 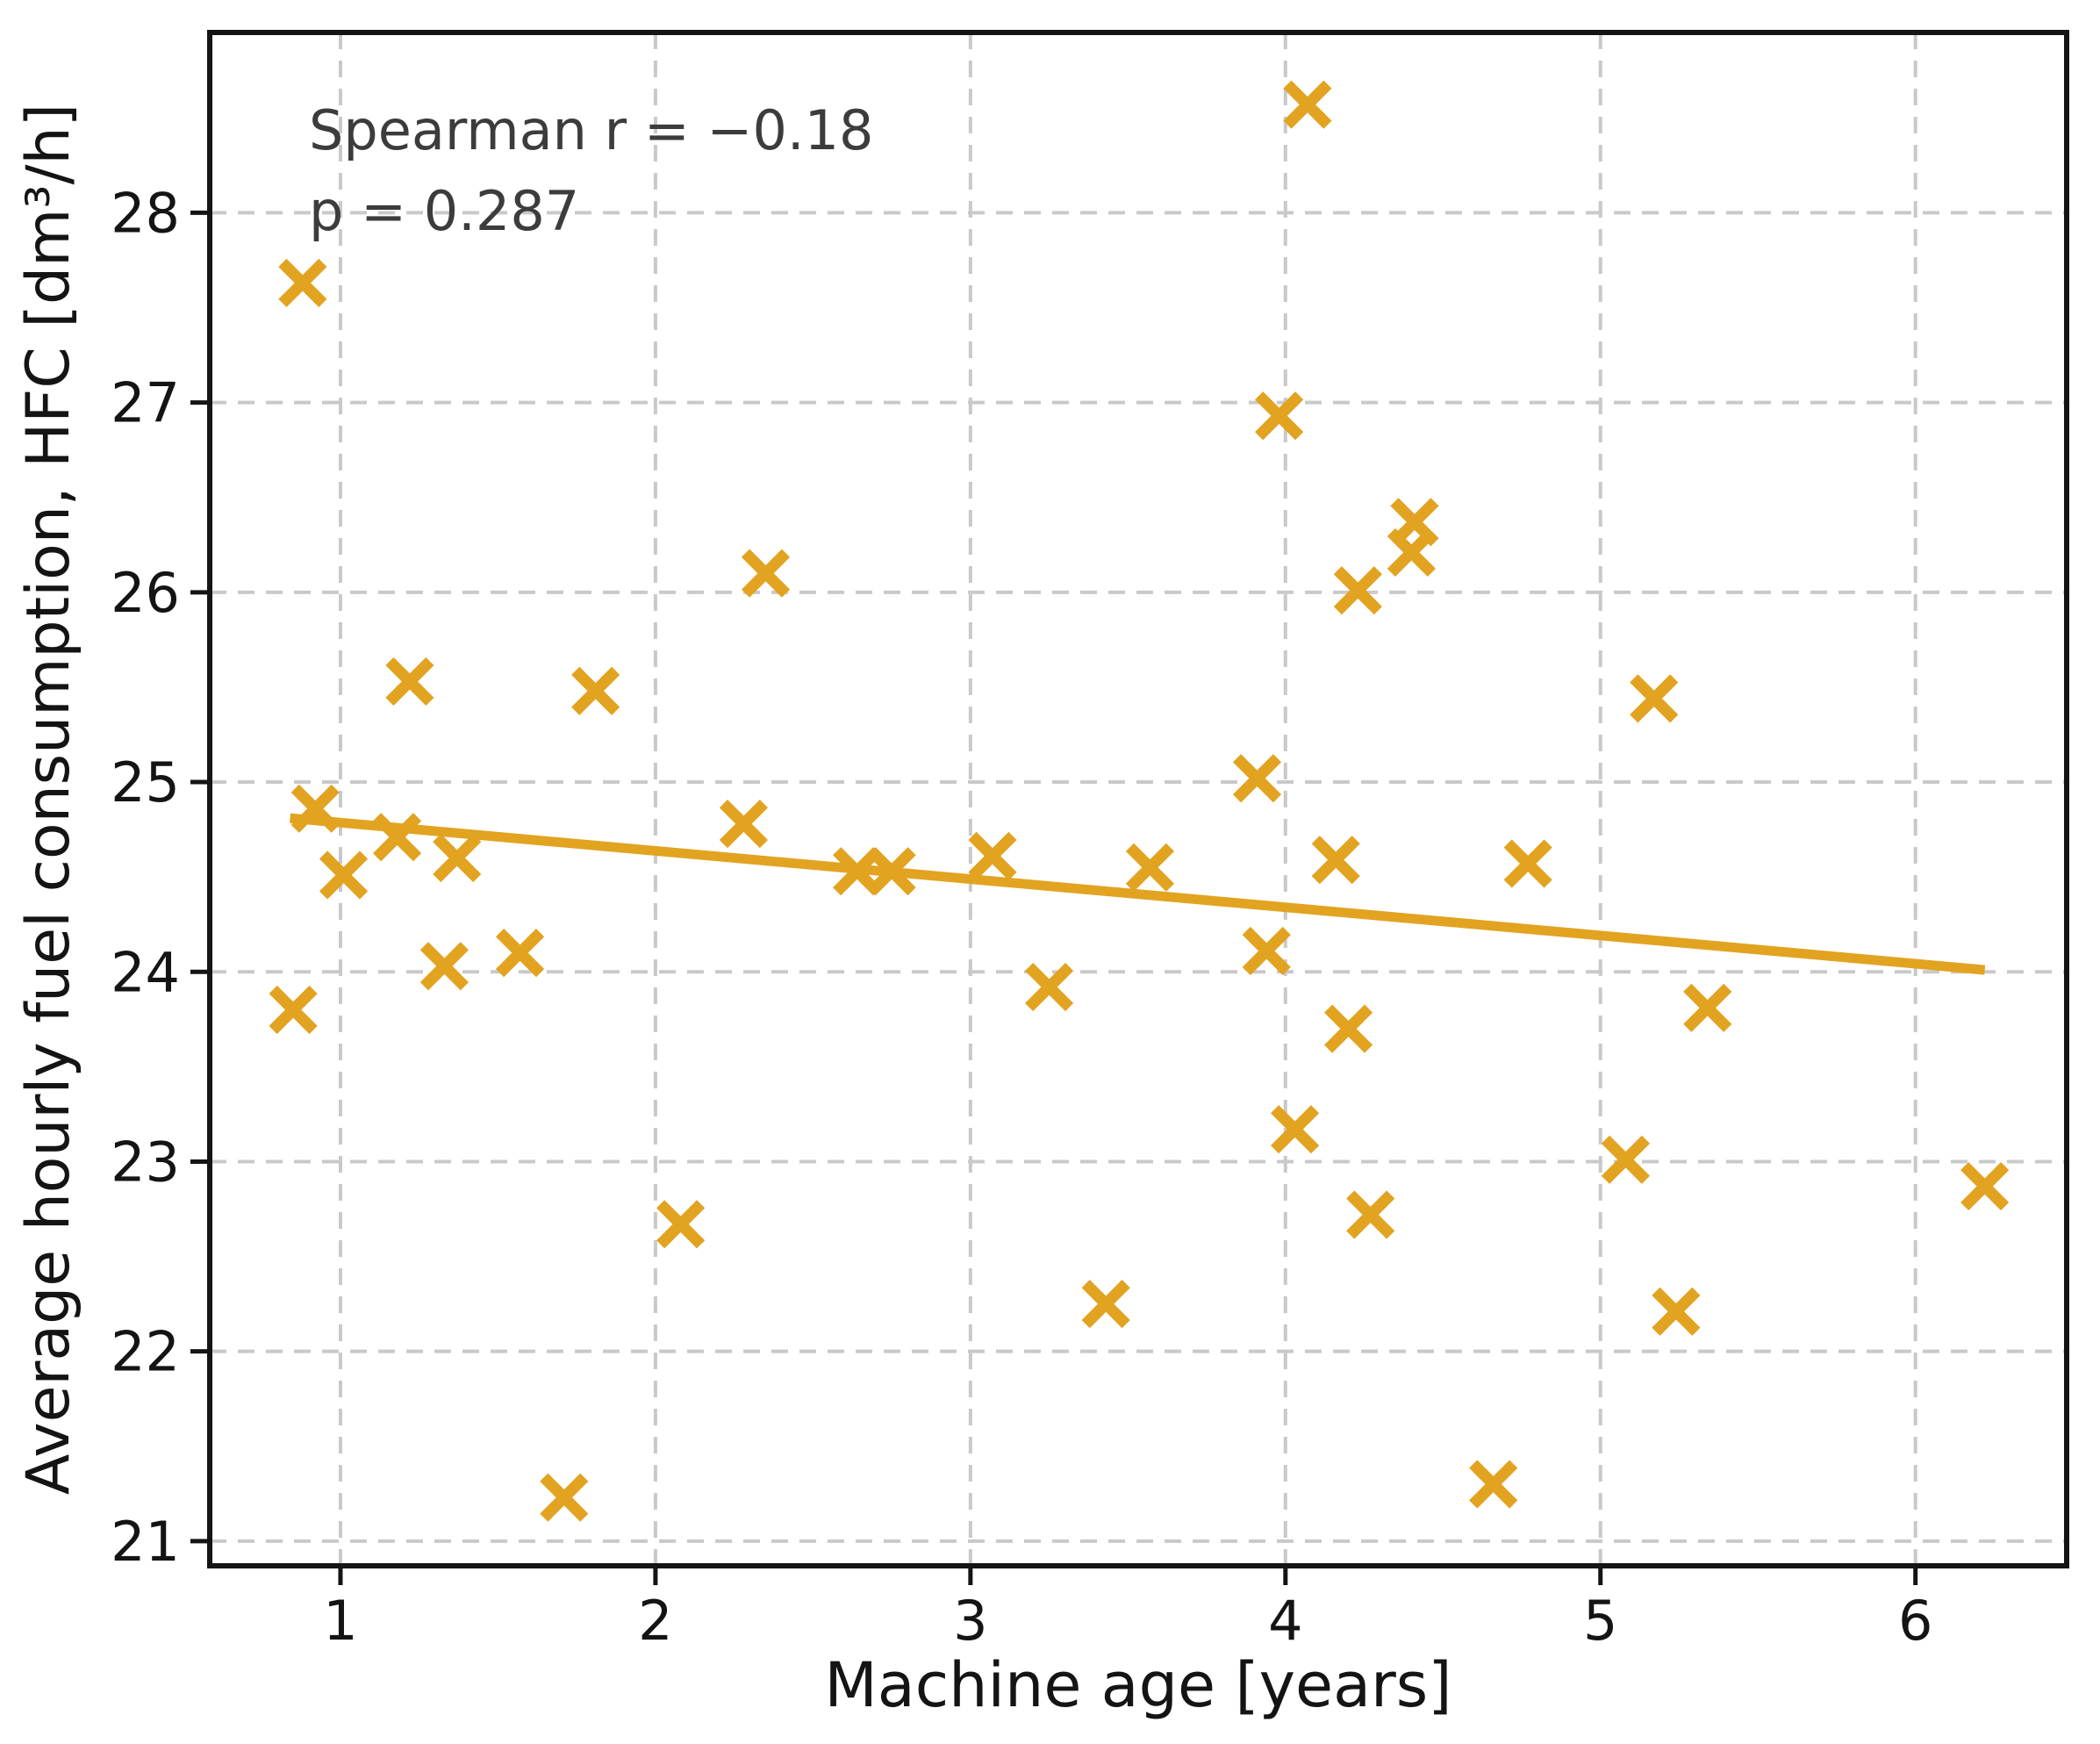 What do you see at coordinates (145, 1352) in the screenshot?
I see `y-tick-label: 22` at bounding box center [145, 1352].